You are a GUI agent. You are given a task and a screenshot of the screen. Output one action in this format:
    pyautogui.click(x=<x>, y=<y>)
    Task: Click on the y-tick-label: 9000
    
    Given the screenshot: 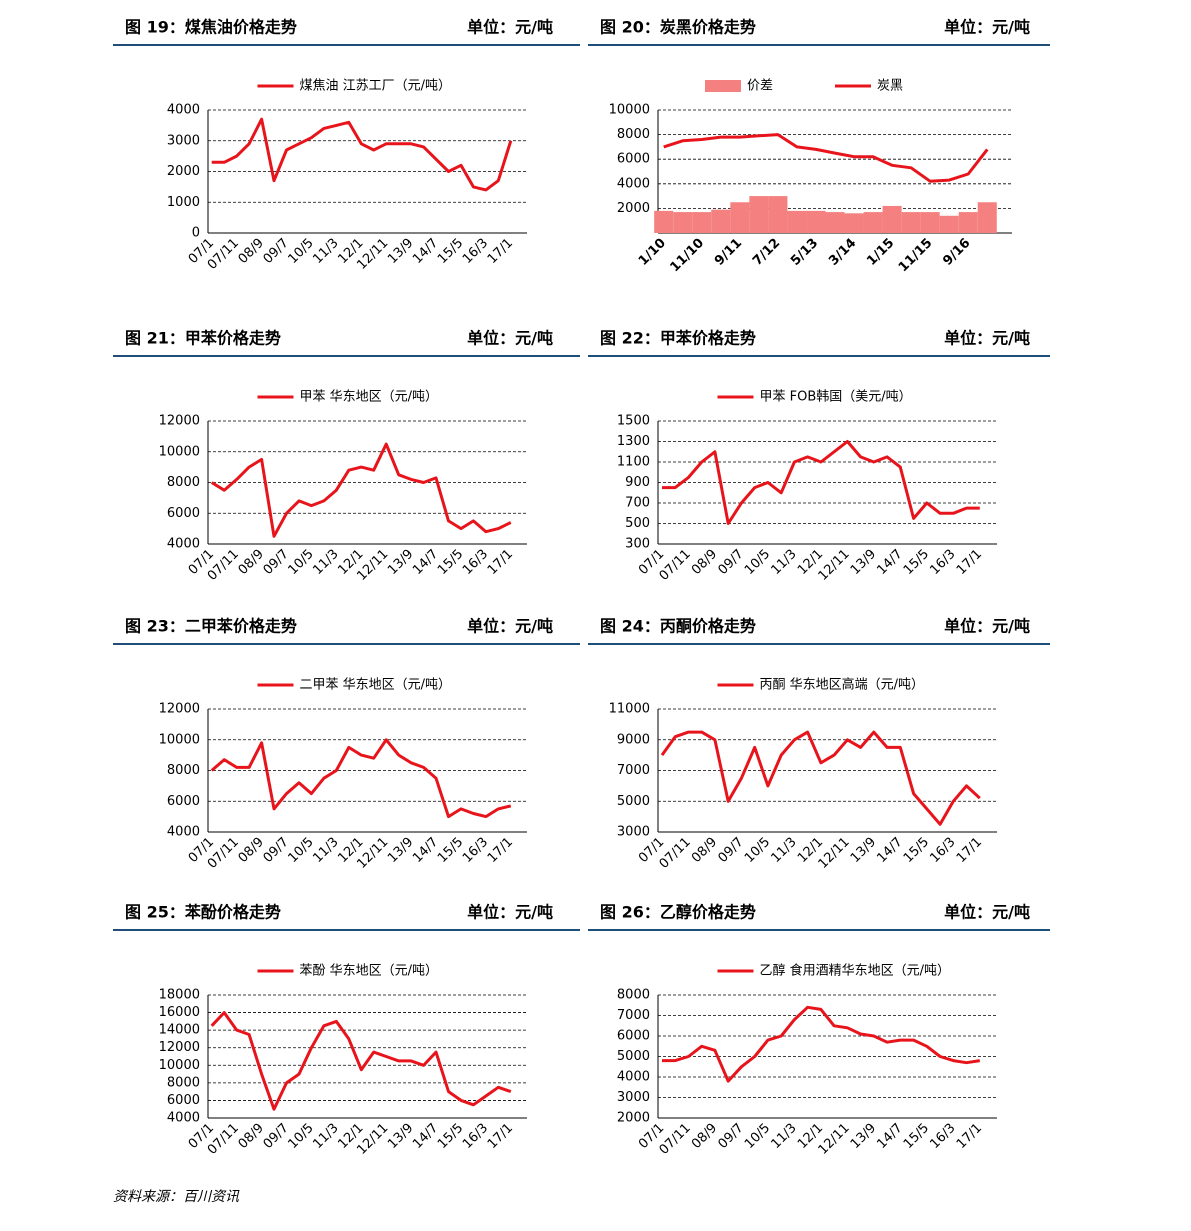 What is the action you would take?
    pyautogui.click(x=633, y=739)
    